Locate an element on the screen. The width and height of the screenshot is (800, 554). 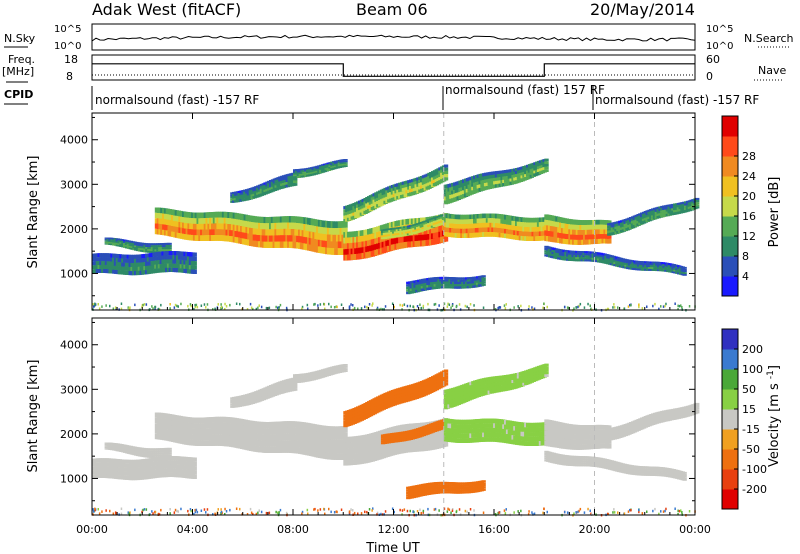
colorbar-tick-label: 12 is located at coordinates (749, 236).